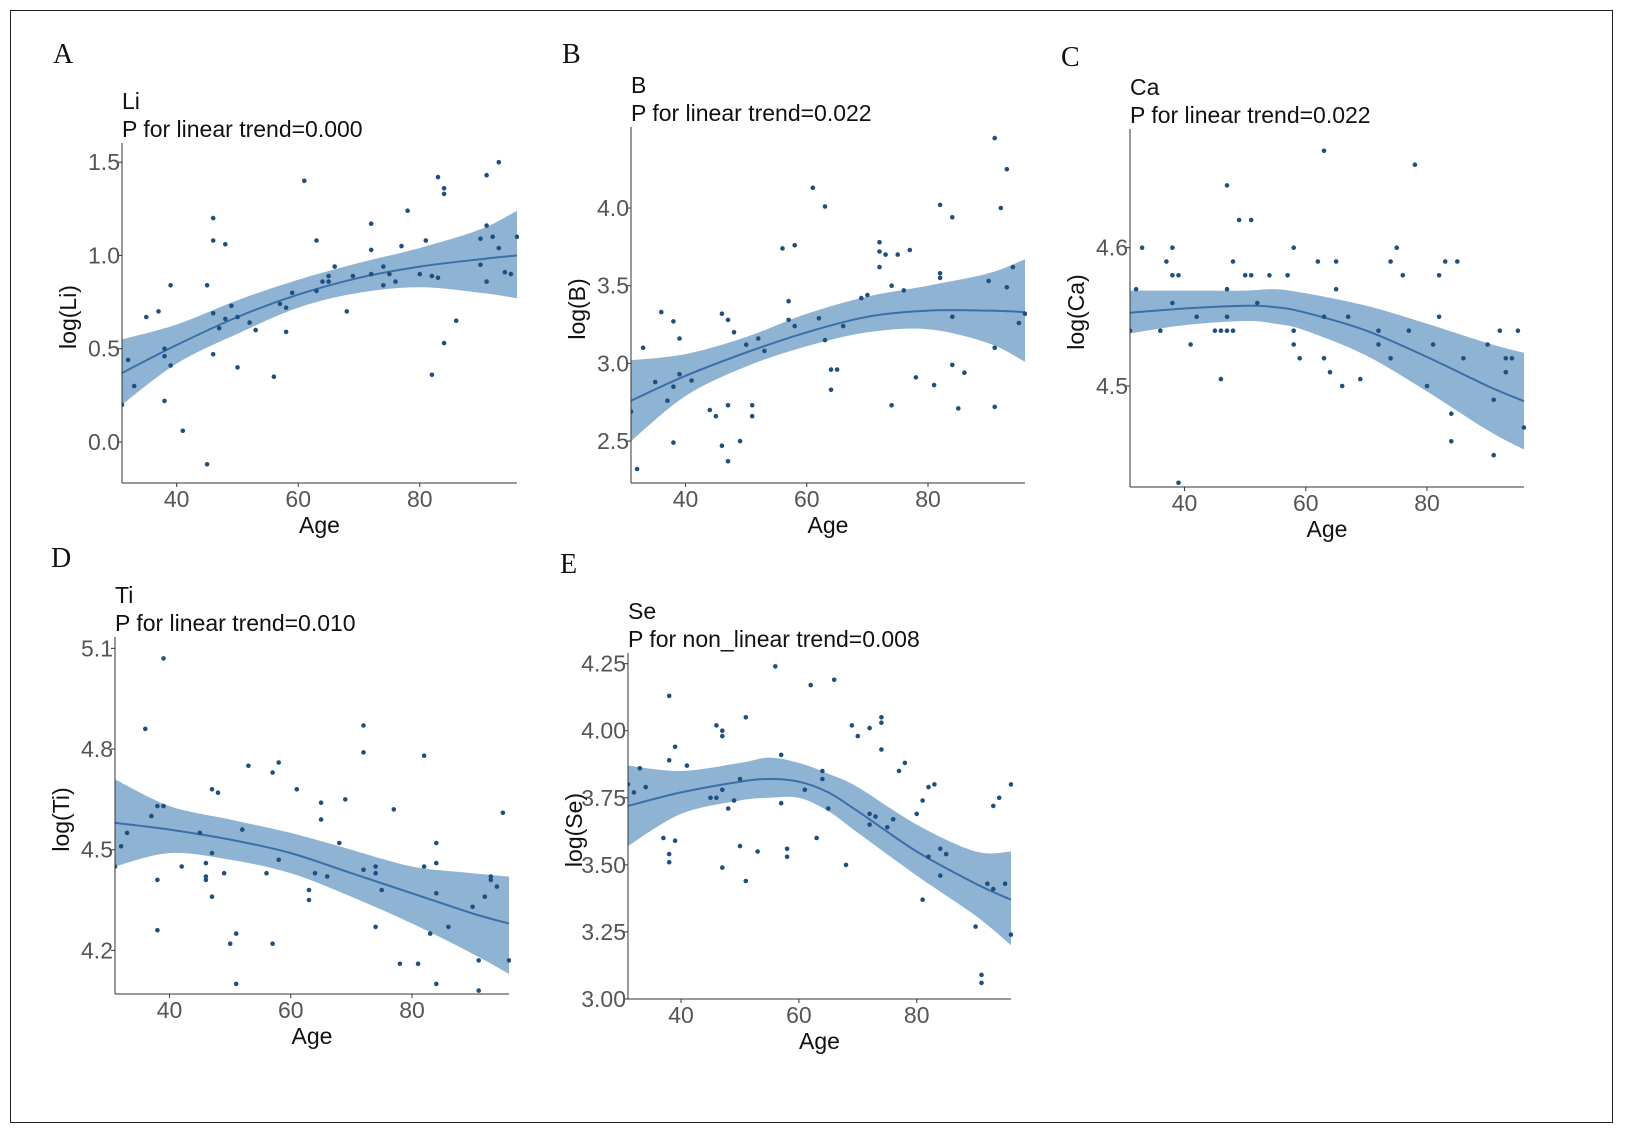 The height and width of the screenshot is (1135, 1625). Describe the element at coordinates (1185, 503) in the screenshot. I see `x-tick-label: 40` at that location.